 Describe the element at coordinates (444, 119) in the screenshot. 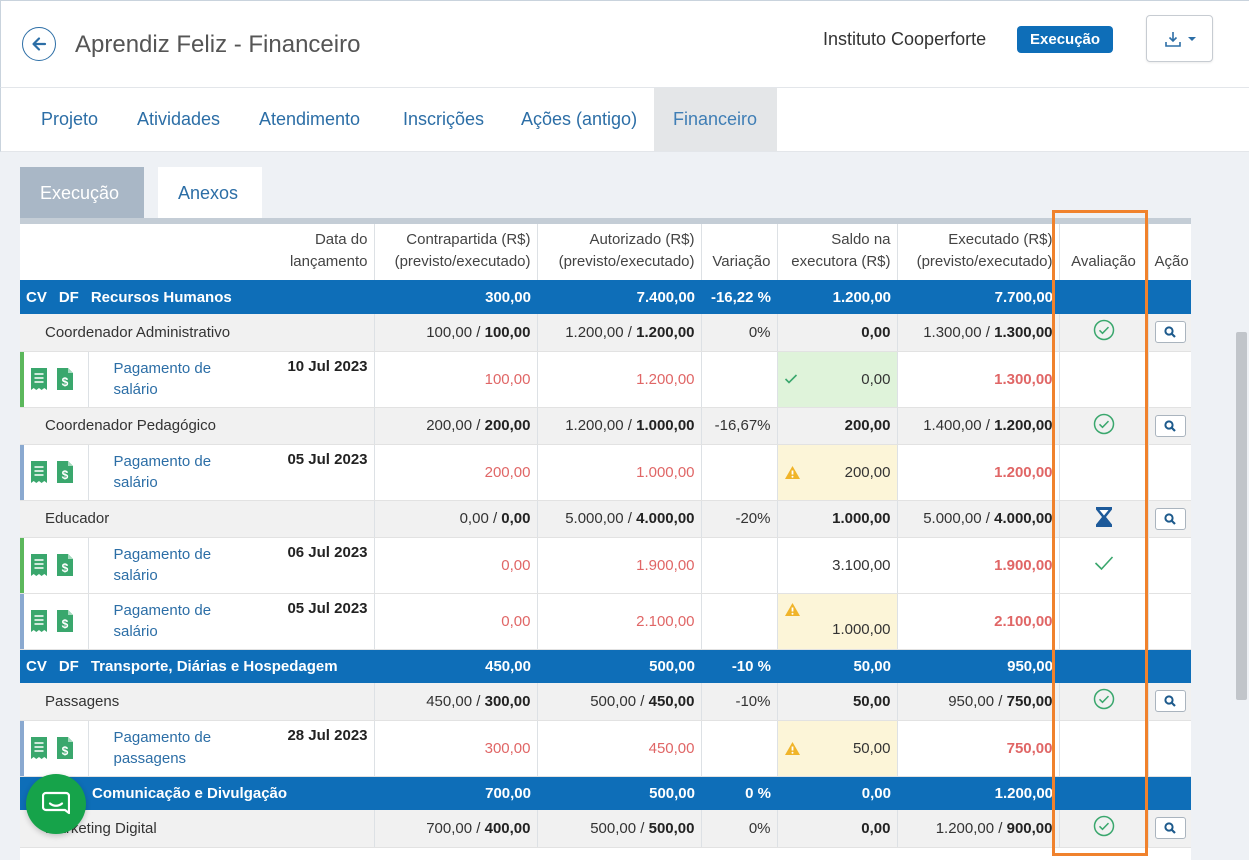

I see `tab-inscricoes: Inscrições` at that location.